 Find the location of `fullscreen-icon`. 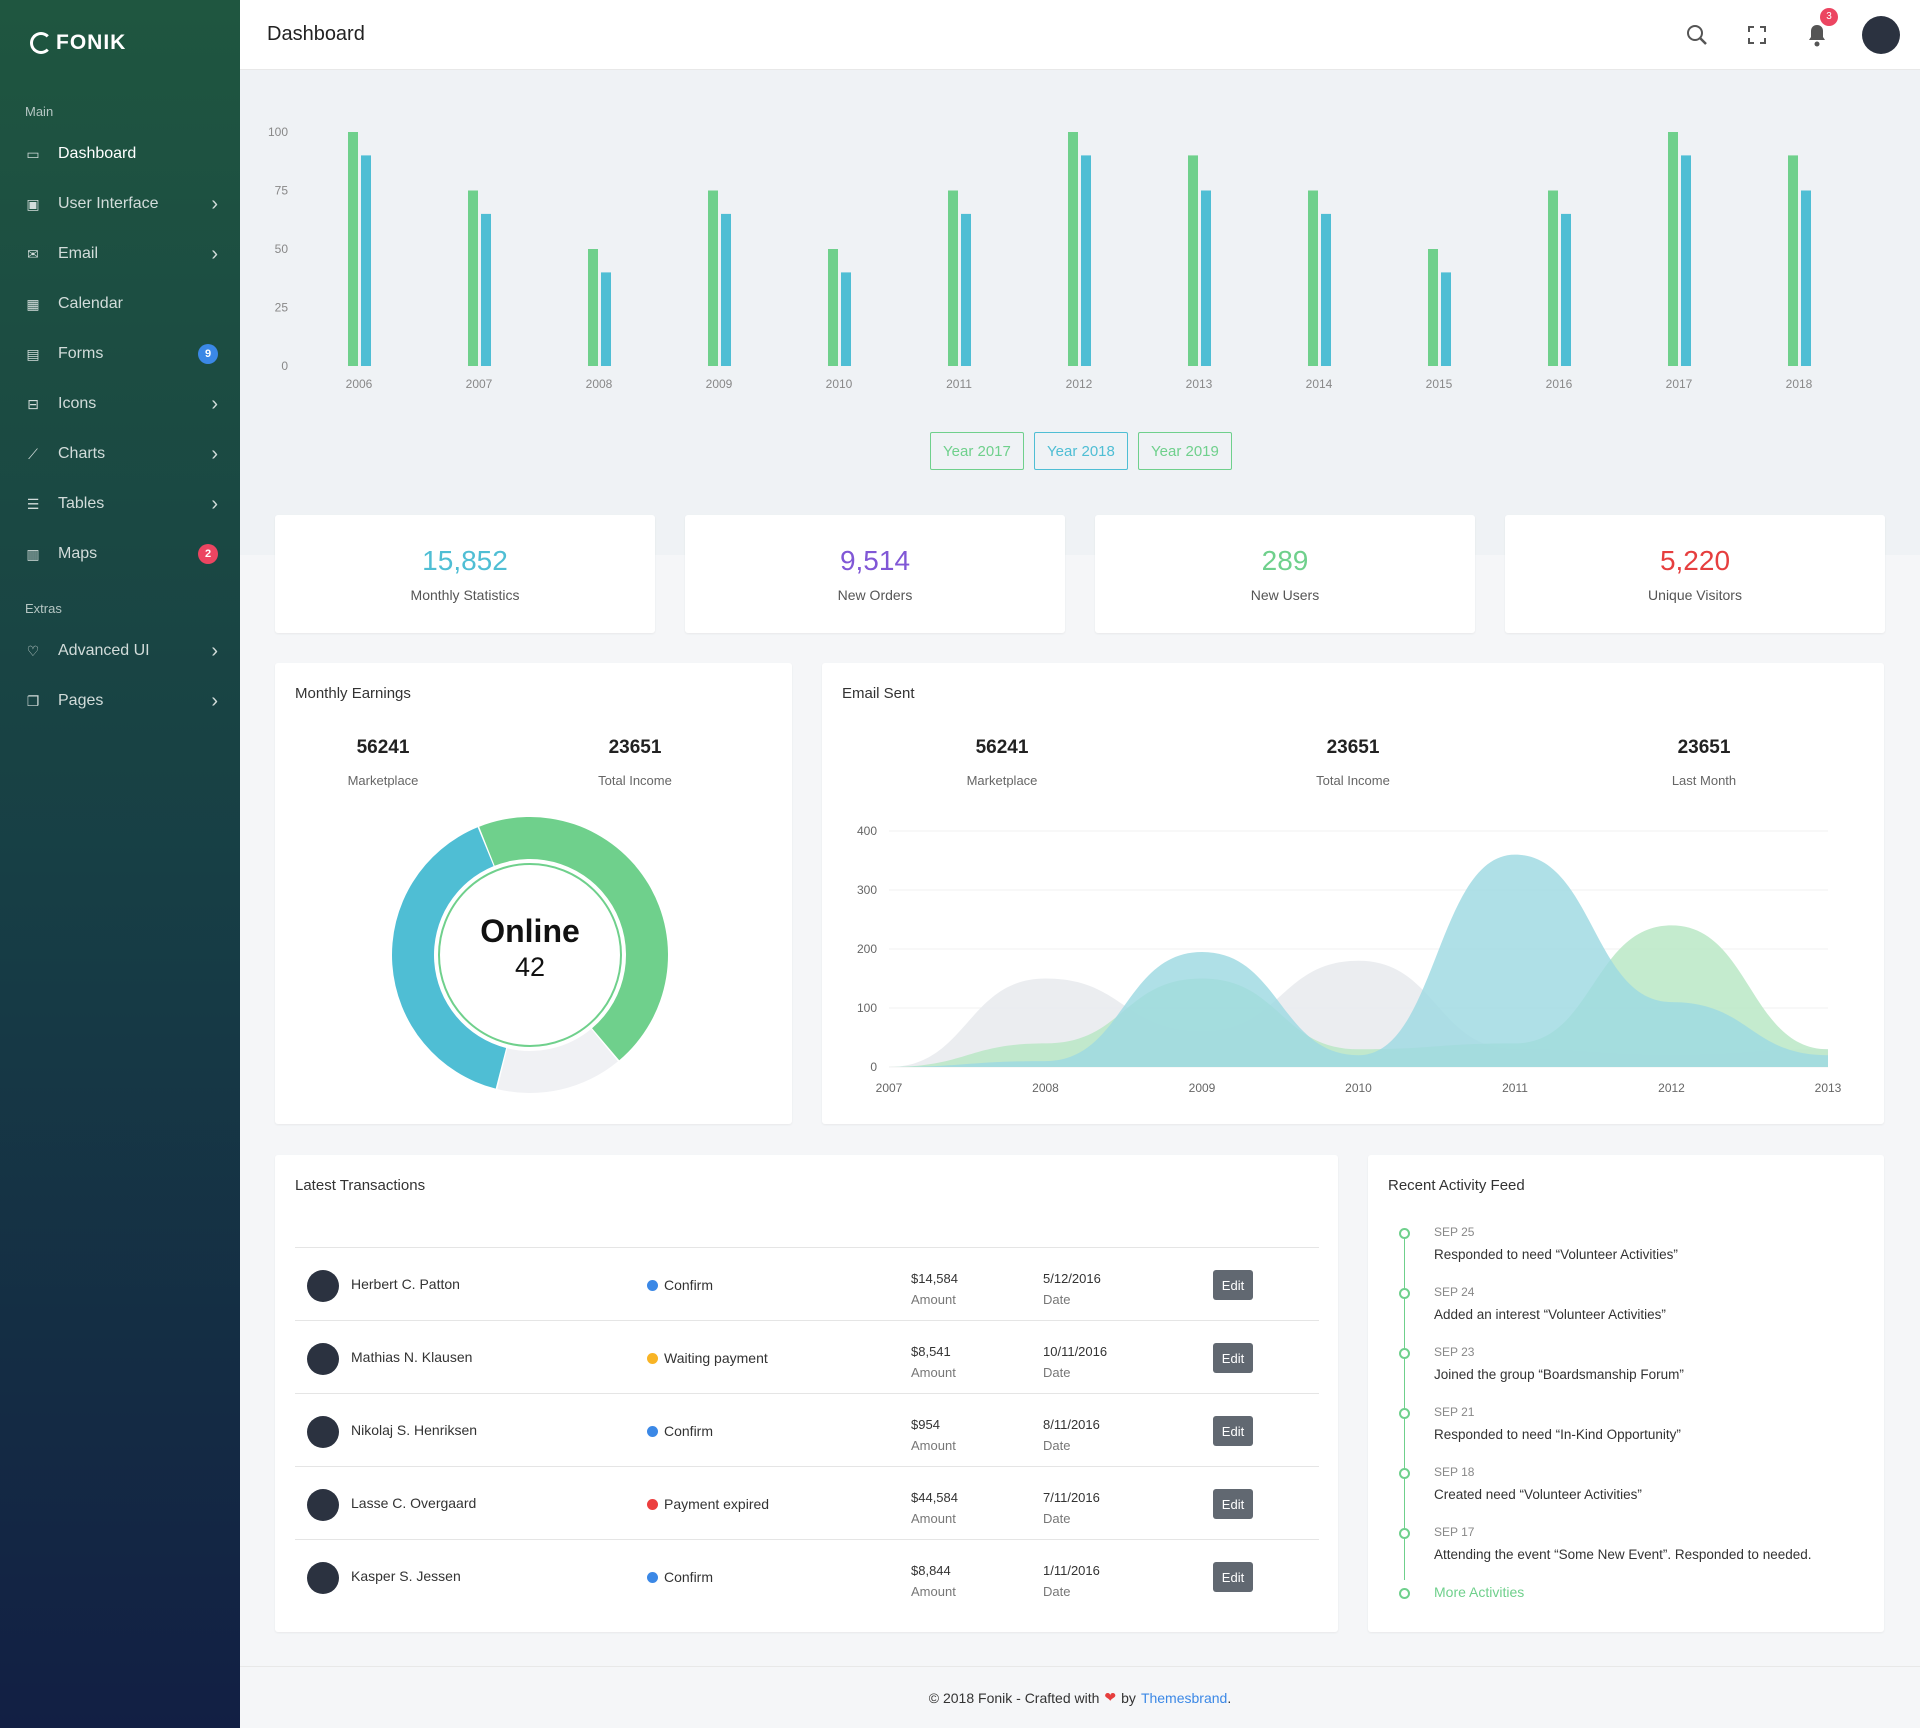

fullscreen-icon is located at coordinates (1757, 35).